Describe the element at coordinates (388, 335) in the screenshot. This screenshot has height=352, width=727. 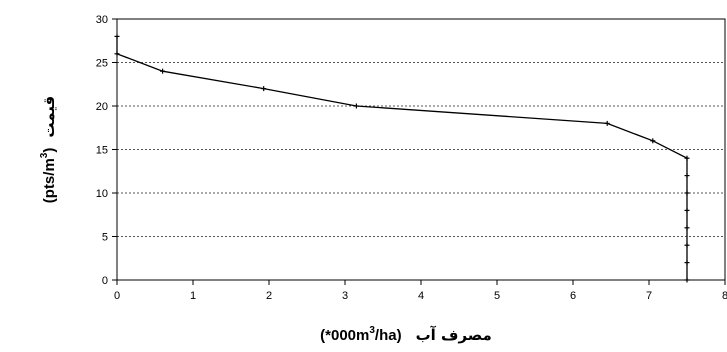
I see `x-axis-unit-end: /ha)` at that location.